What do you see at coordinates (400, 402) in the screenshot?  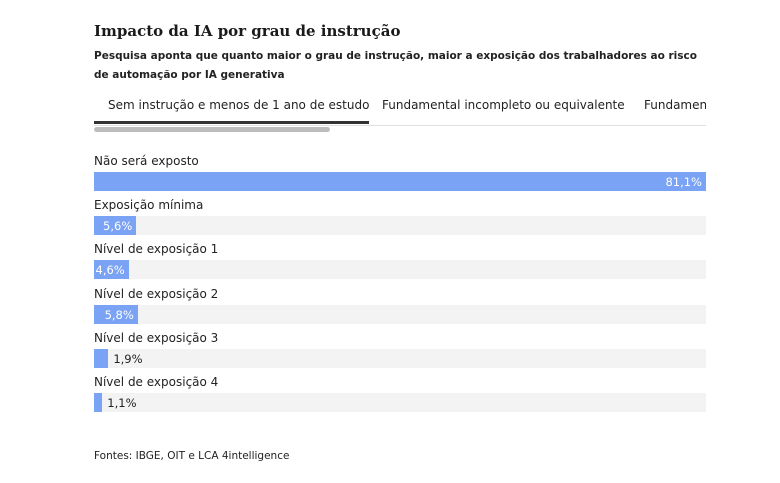 I see `bar-track: 1,1%` at bounding box center [400, 402].